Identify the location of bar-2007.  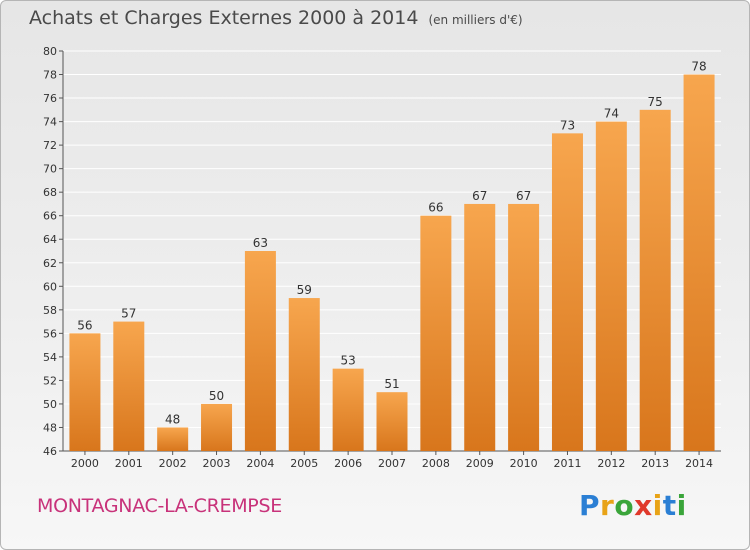
(392, 421).